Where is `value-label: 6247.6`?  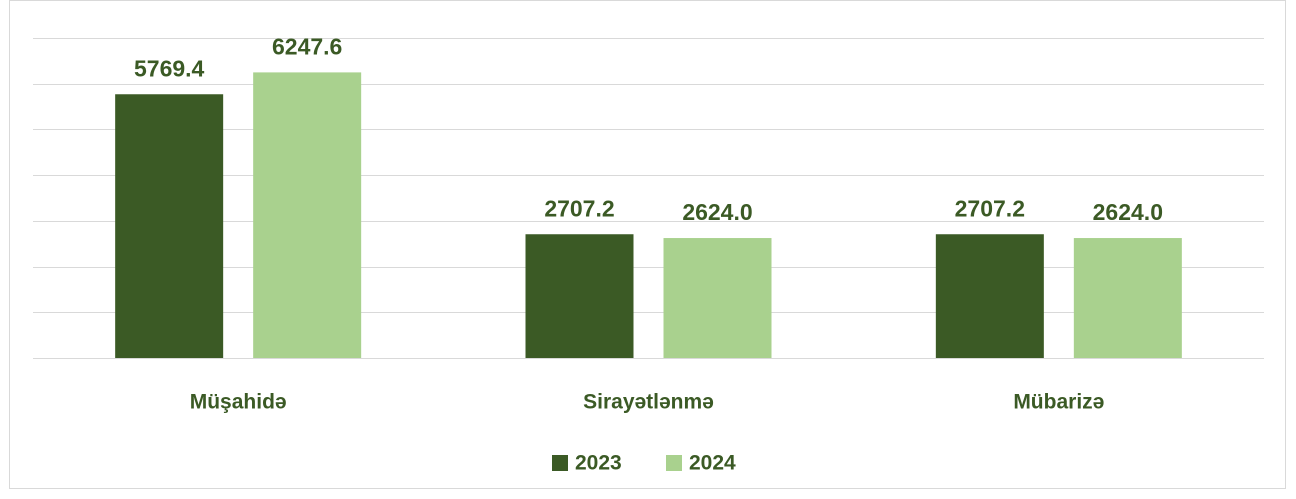 value-label: 6247.6 is located at coordinates (307, 46).